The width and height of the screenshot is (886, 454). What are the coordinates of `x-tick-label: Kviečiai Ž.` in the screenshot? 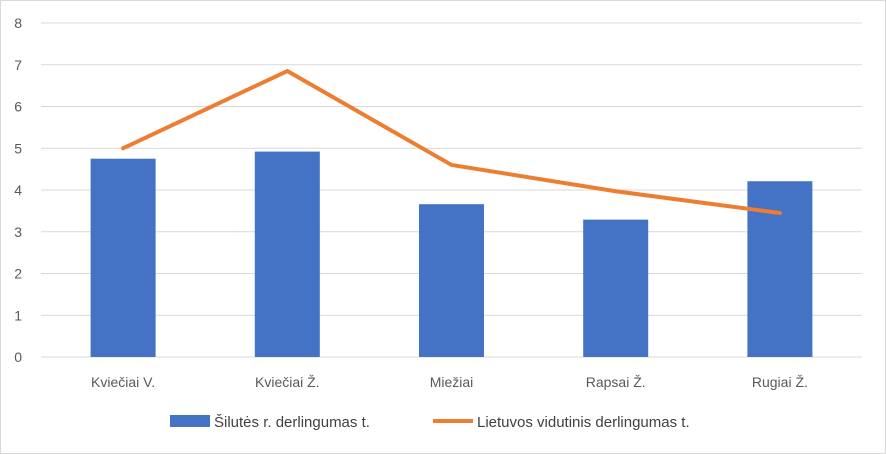 It's located at (287, 382).